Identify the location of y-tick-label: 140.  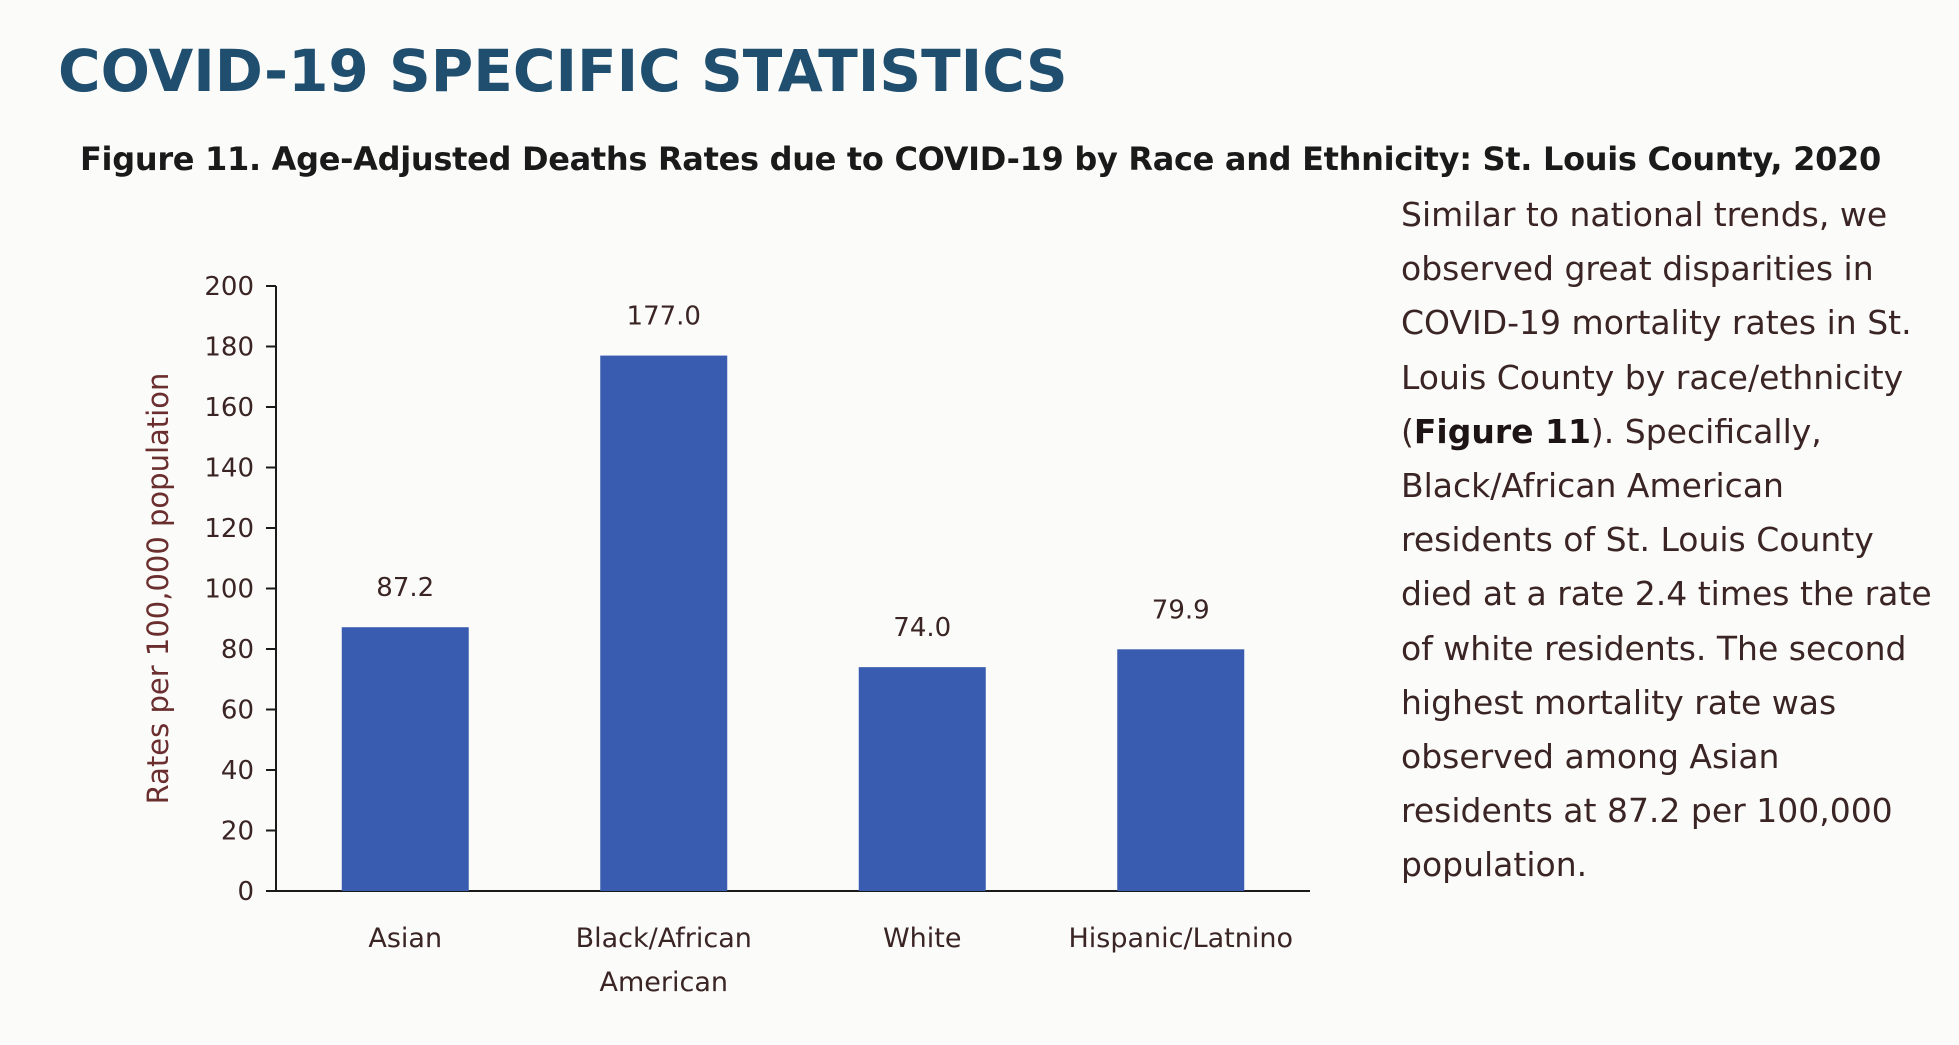
(229, 469).